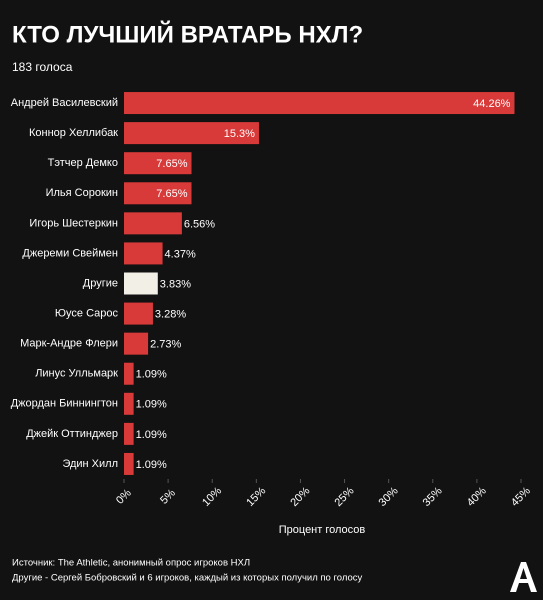 Image resolution: width=543 pixels, height=600 pixels. I want to click on y-tick-label: Коннор Хеллибак, so click(73, 133).